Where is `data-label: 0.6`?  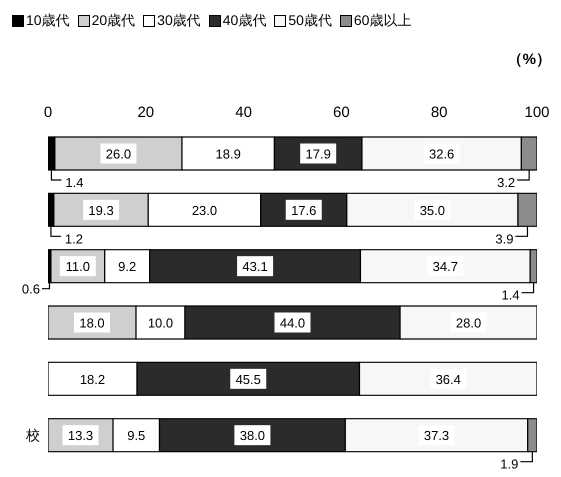
data-label: 0.6 is located at coordinates (31, 289).